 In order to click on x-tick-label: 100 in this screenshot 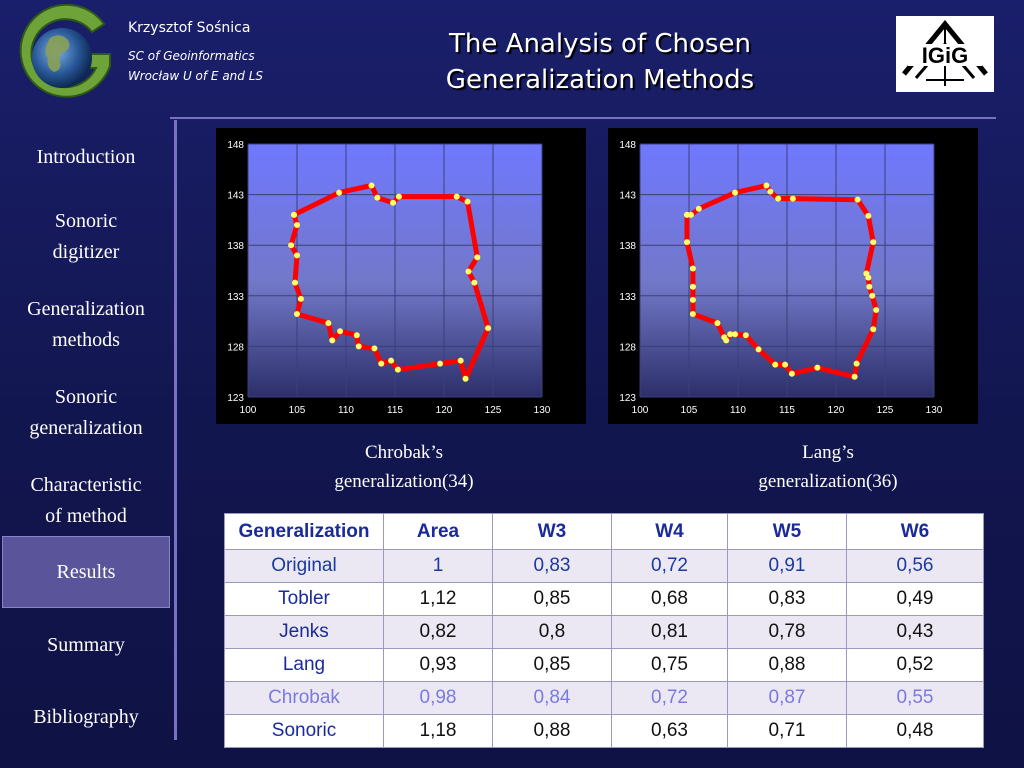, I will do `click(248, 410)`.